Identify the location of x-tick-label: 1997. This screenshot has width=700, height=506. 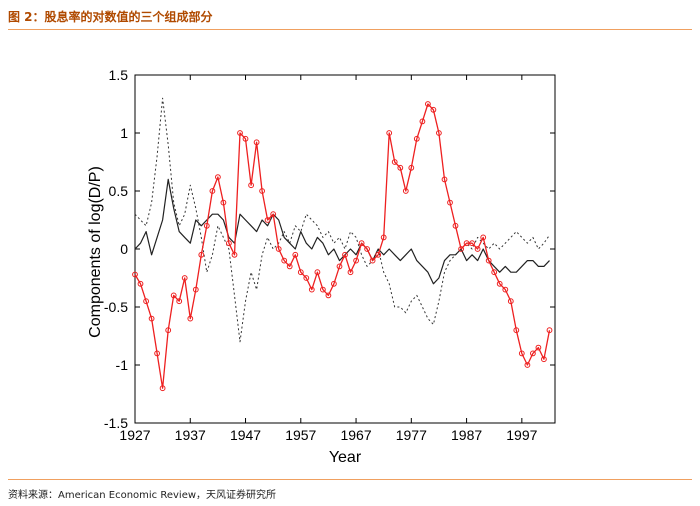
(521, 435).